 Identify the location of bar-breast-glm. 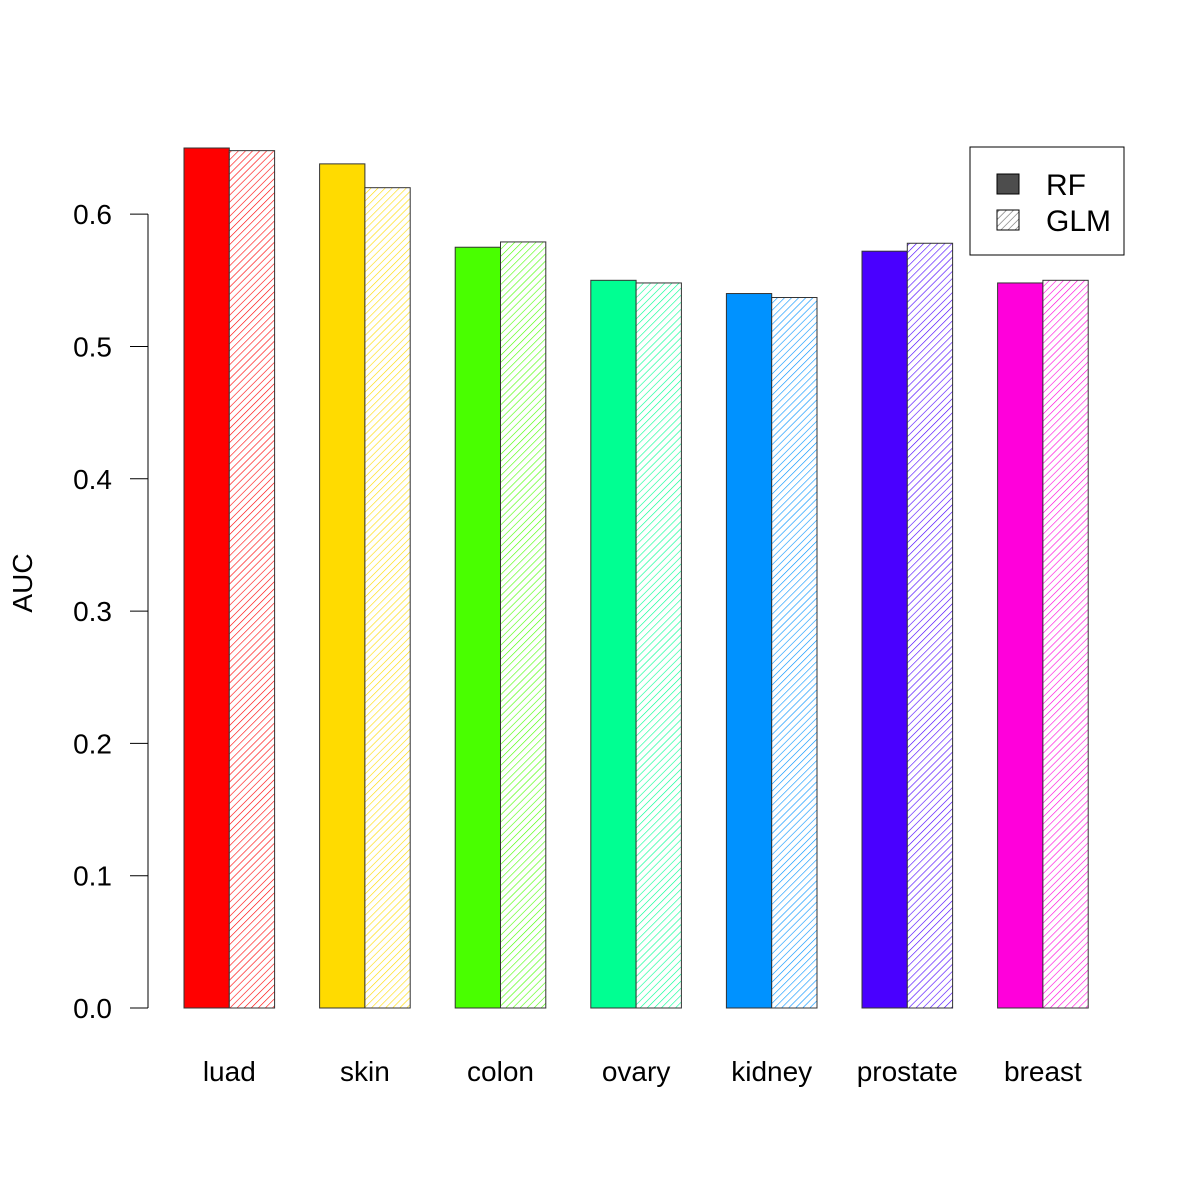
(1065, 644).